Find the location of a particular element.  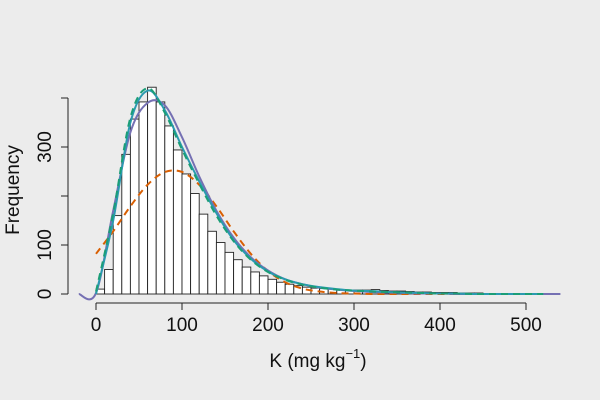

x-axis-title-text: K (mg kg is located at coordinates (307, 361).